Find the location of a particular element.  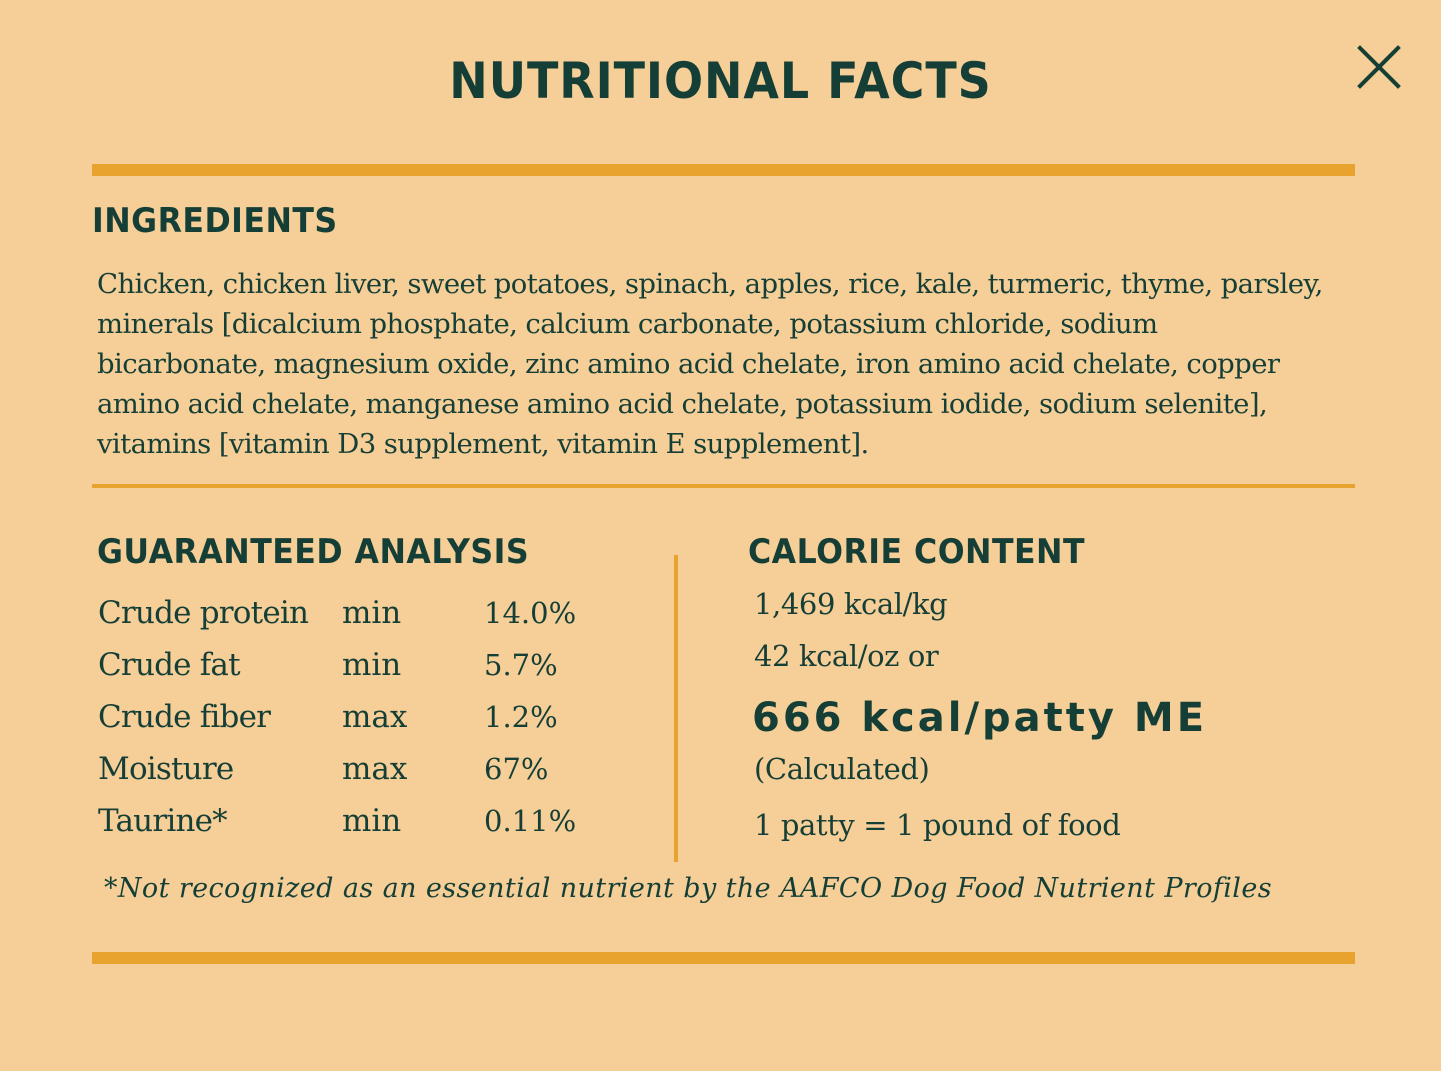

nutrient-value: 0.11% is located at coordinates (530, 821).